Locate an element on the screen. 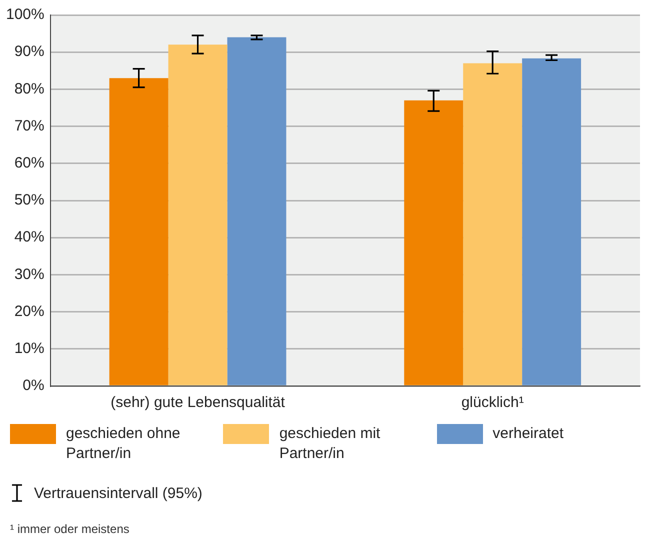 Image resolution: width=650 pixels, height=543 pixels. y-tick-label: 90% is located at coordinates (29, 51).